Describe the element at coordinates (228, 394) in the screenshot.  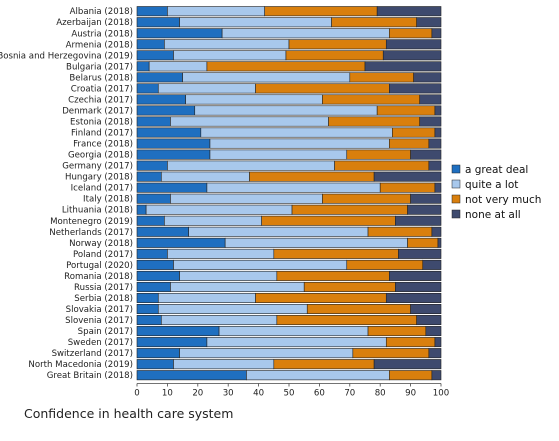
I see `x-tick-label: 30` at that location.